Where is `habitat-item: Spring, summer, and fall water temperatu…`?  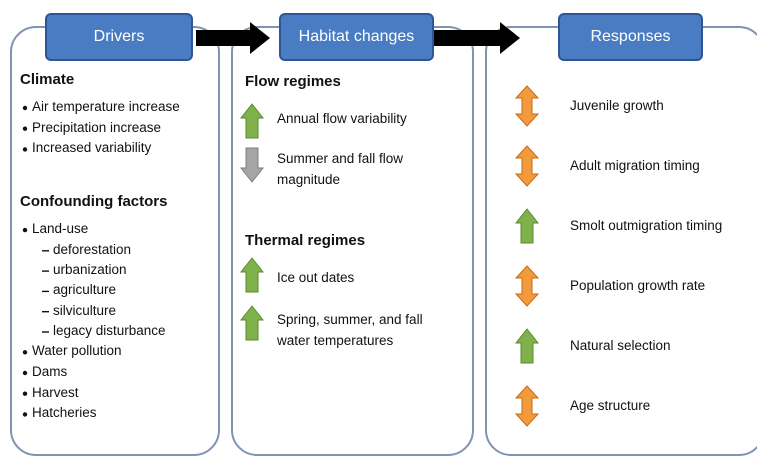 habitat-item: Spring, summer, and fall water temperatu… is located at coordinates (350, 330).